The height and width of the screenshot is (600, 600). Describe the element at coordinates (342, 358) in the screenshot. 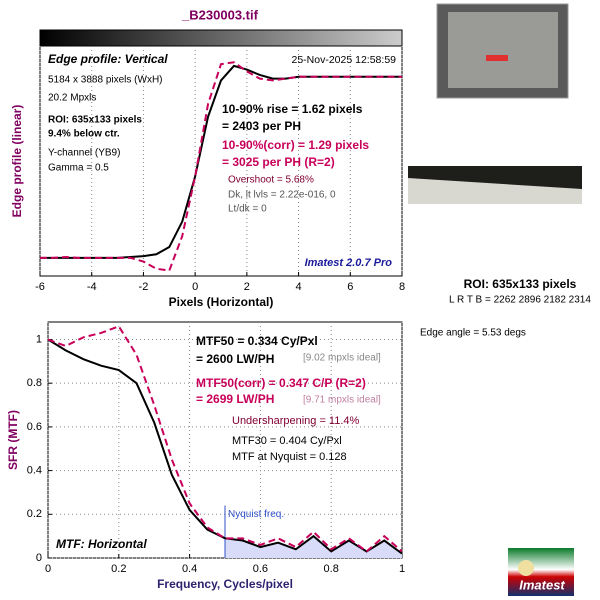

I see `annotation: [9.02 mpxls ideal]` at that location.